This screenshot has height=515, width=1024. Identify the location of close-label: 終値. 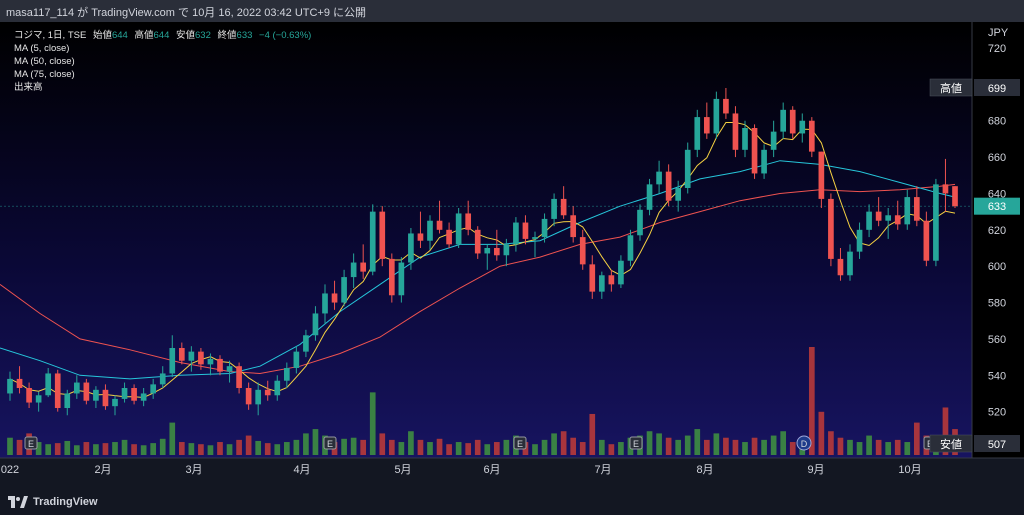
(227, 35).